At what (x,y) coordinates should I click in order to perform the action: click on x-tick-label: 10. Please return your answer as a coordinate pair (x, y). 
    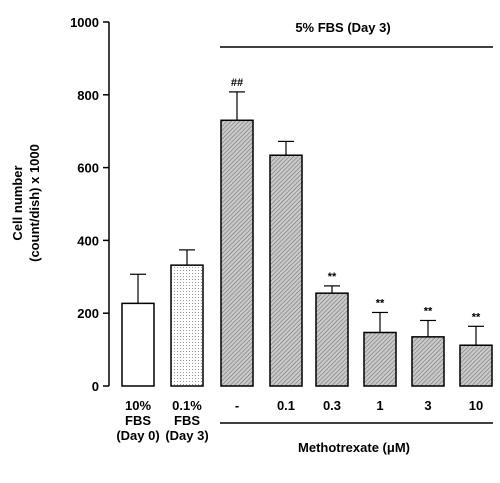
    Looking at the image, I should click on (476, 405).